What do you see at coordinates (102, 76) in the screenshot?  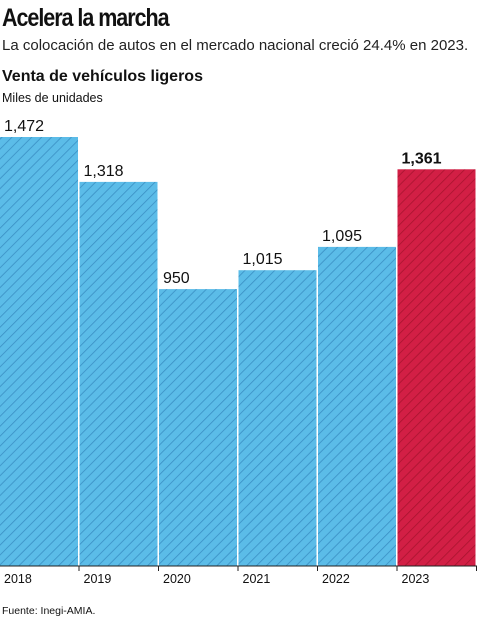 I see `chart-title: Venta de vehículos ligeros` at bounding box center [102, 76].